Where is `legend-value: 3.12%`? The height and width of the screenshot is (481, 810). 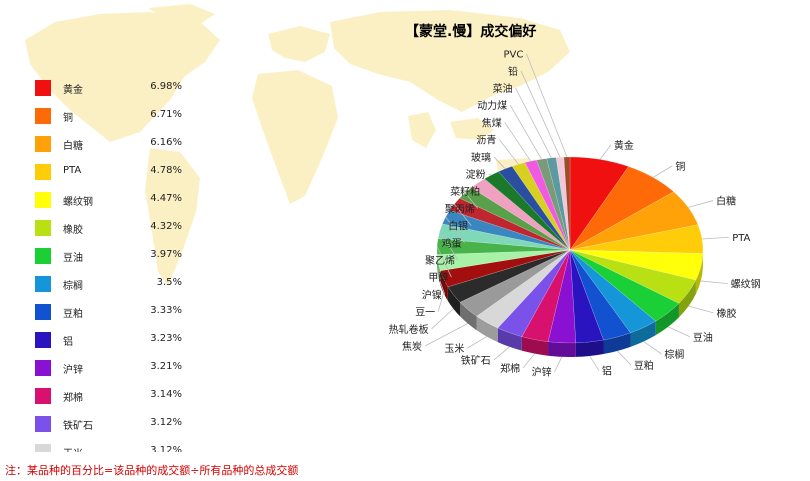
legend-value: 3.12% is located at coordinates (166, 422).